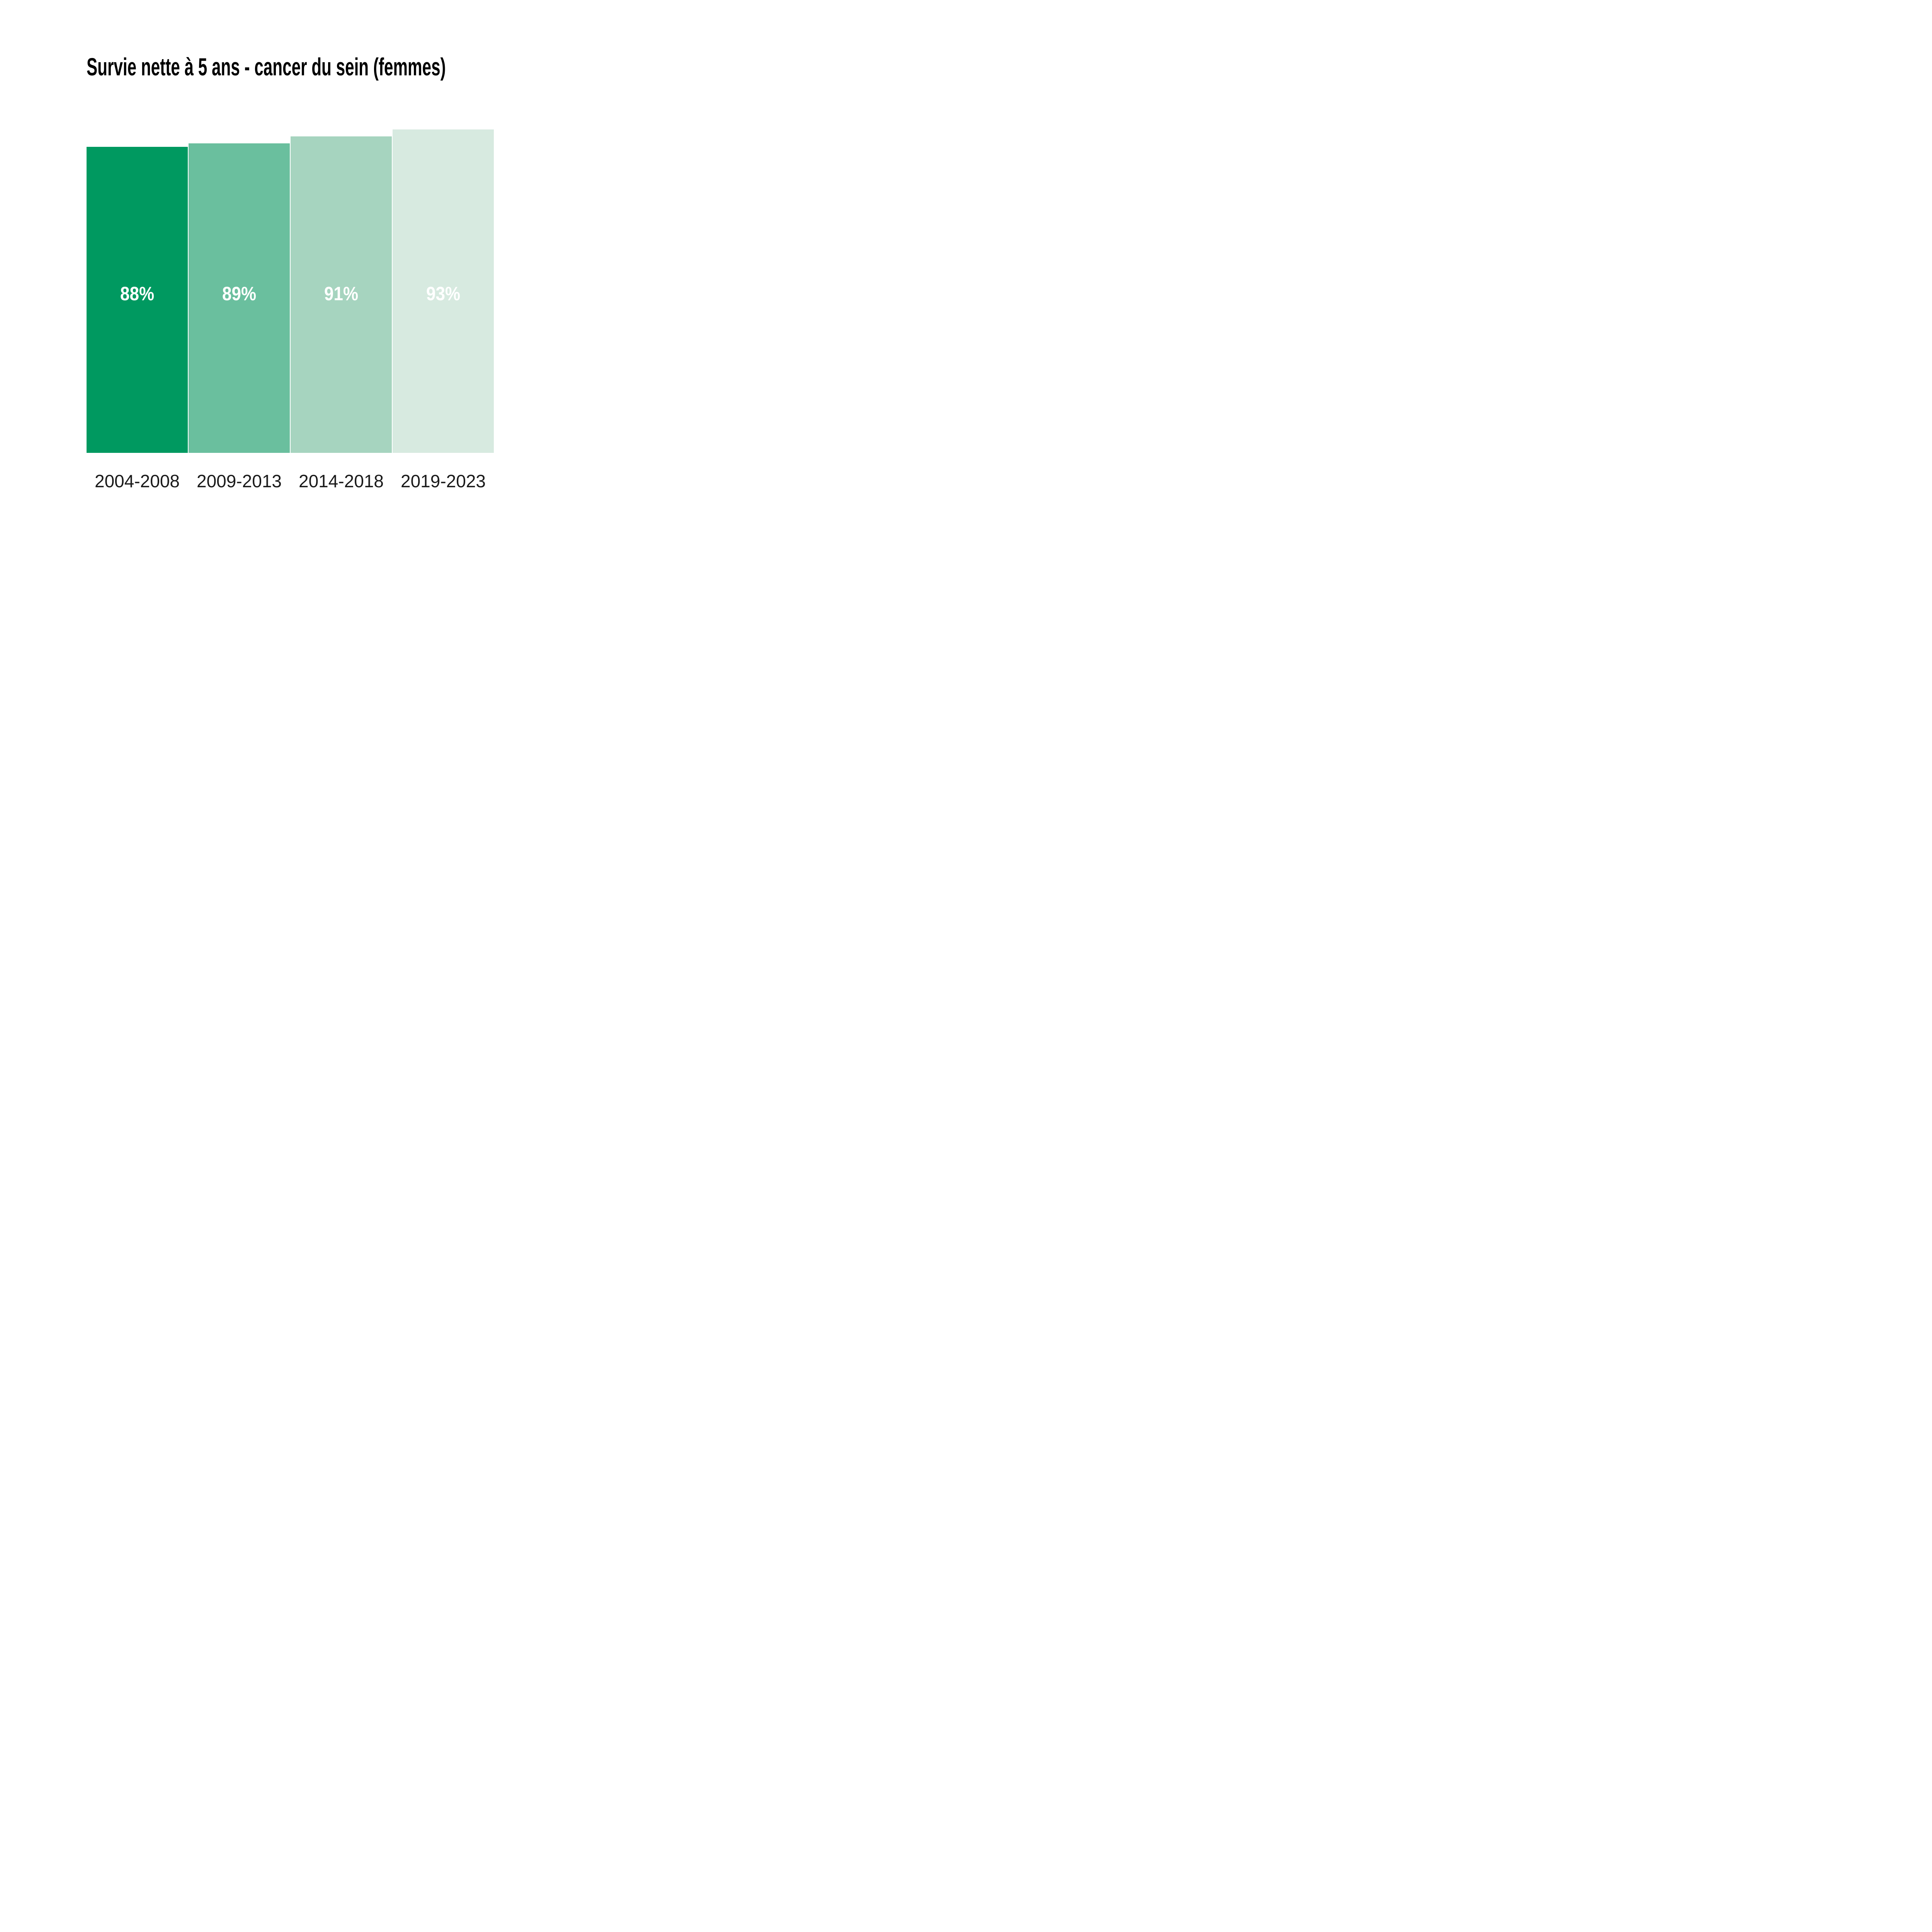 The image size is (1932, 1932). I want to click on bar-category-label: 2009-2013, so click(239, 481).